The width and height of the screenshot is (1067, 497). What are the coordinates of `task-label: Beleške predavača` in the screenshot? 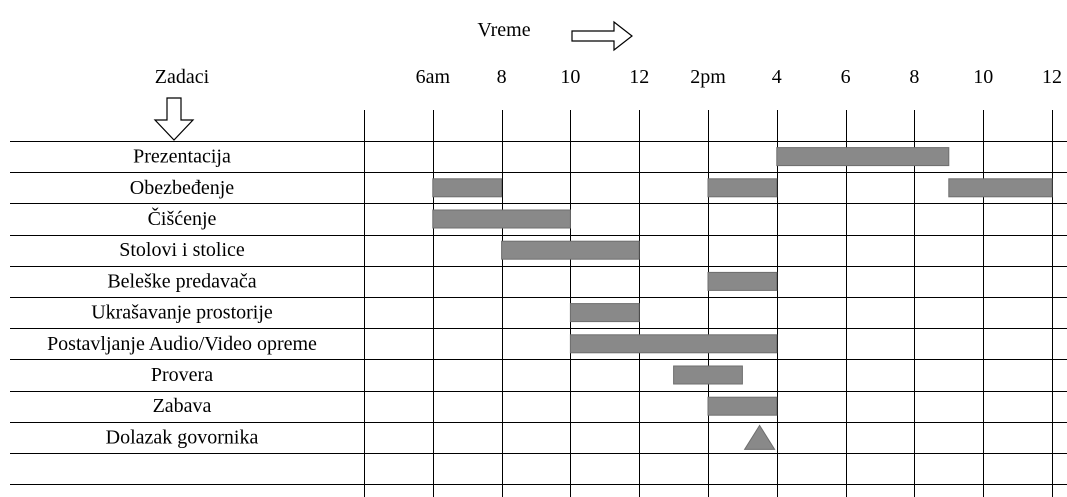 It's located at (181, 281).